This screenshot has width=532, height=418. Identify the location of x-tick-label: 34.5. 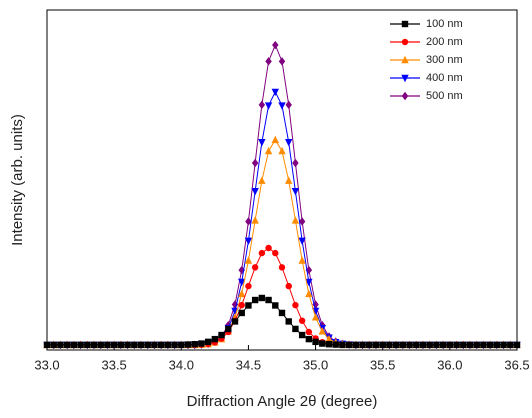
(248, 364).